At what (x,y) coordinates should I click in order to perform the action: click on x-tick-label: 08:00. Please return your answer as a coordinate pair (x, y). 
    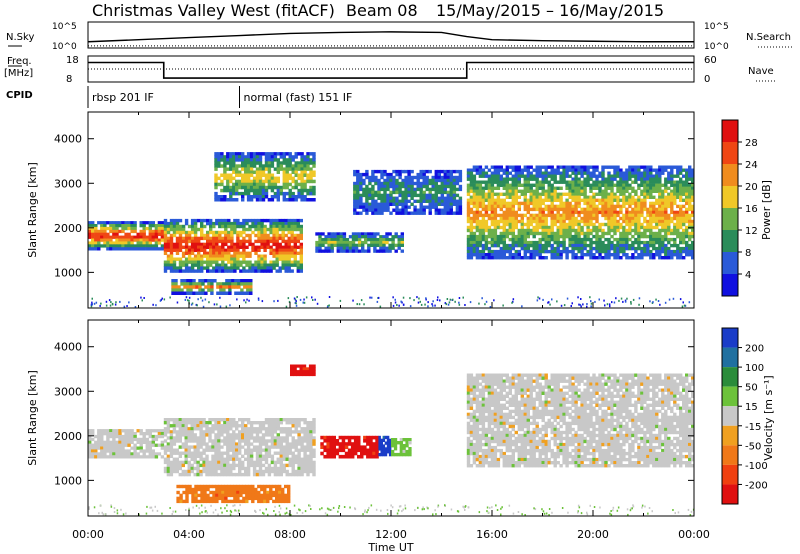
    Looking at the image, I should click on (290, 534).